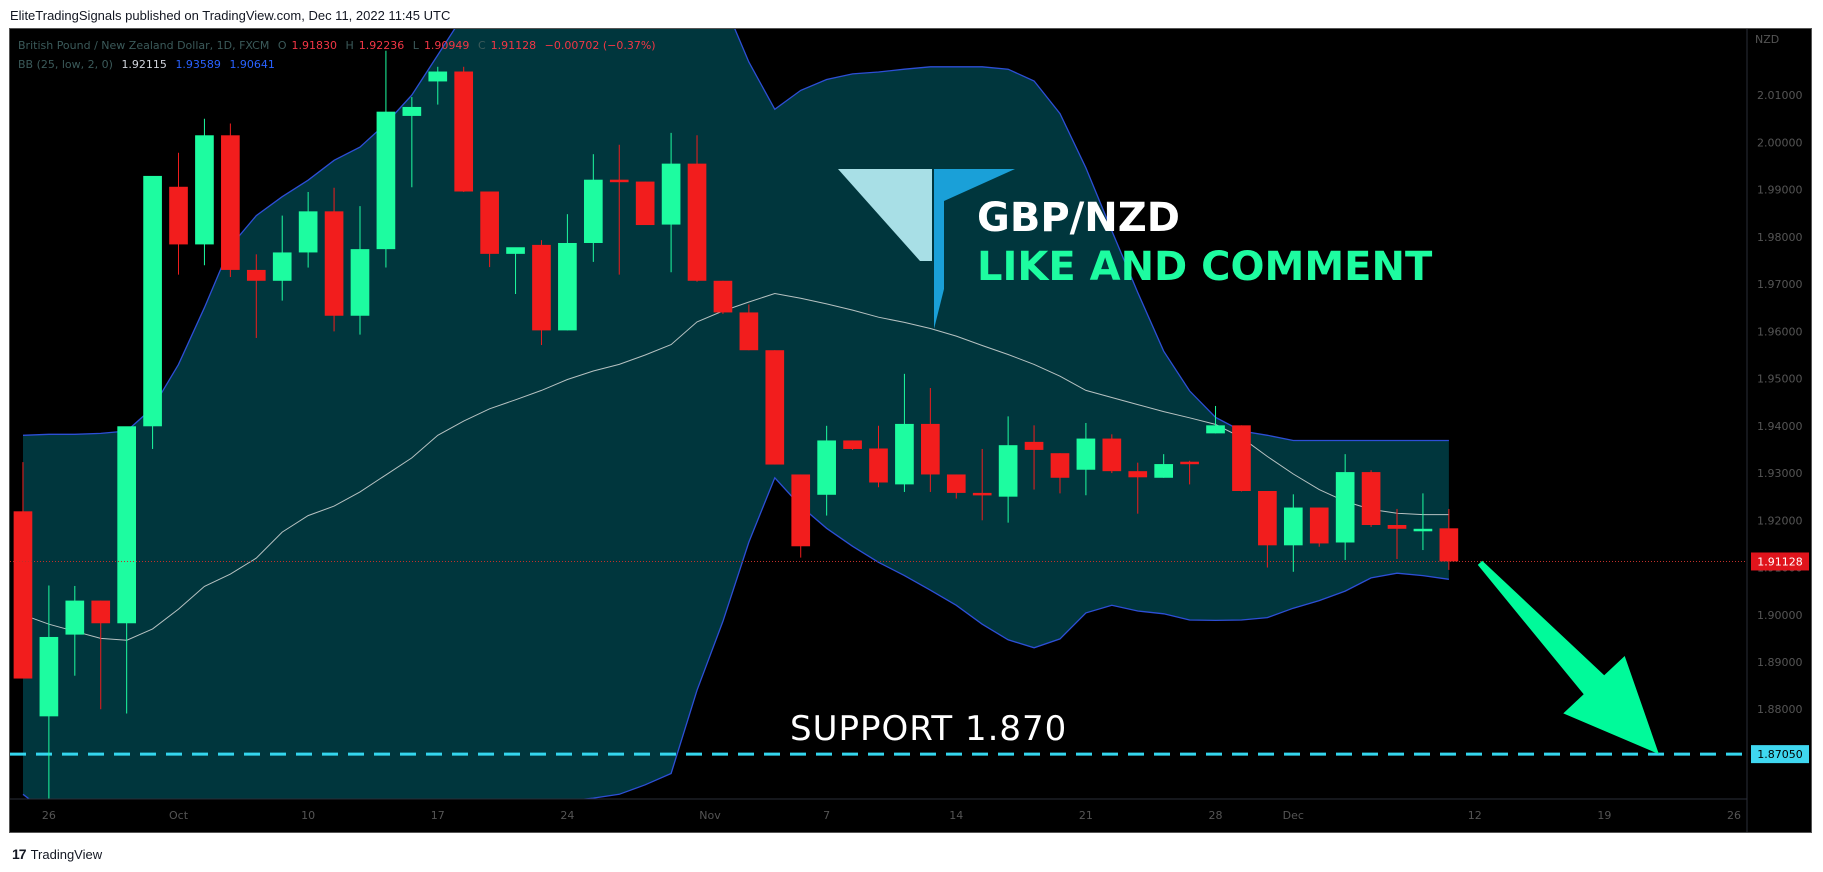 This screenshot has width=1823, height=872. Describe the element at coordinates (600, 45) in the screenshot. I see `change-value: −0.00702 (−0.37%)` at that location.